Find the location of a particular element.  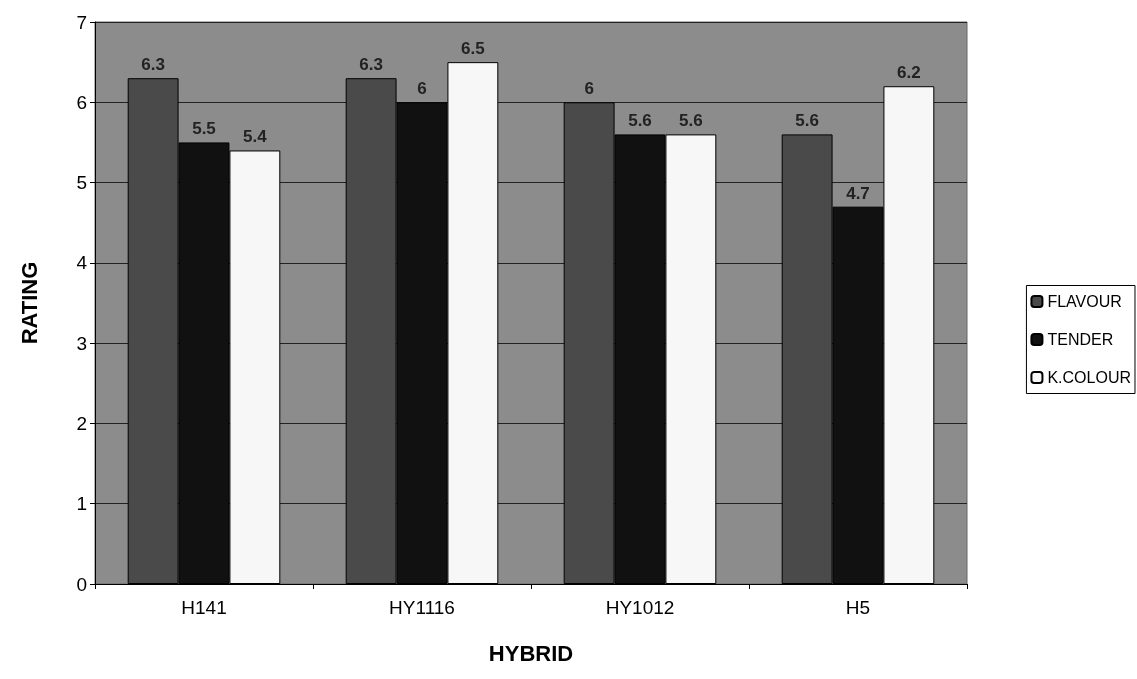

data-label: 5.4 is located at coordinates (255, 137).